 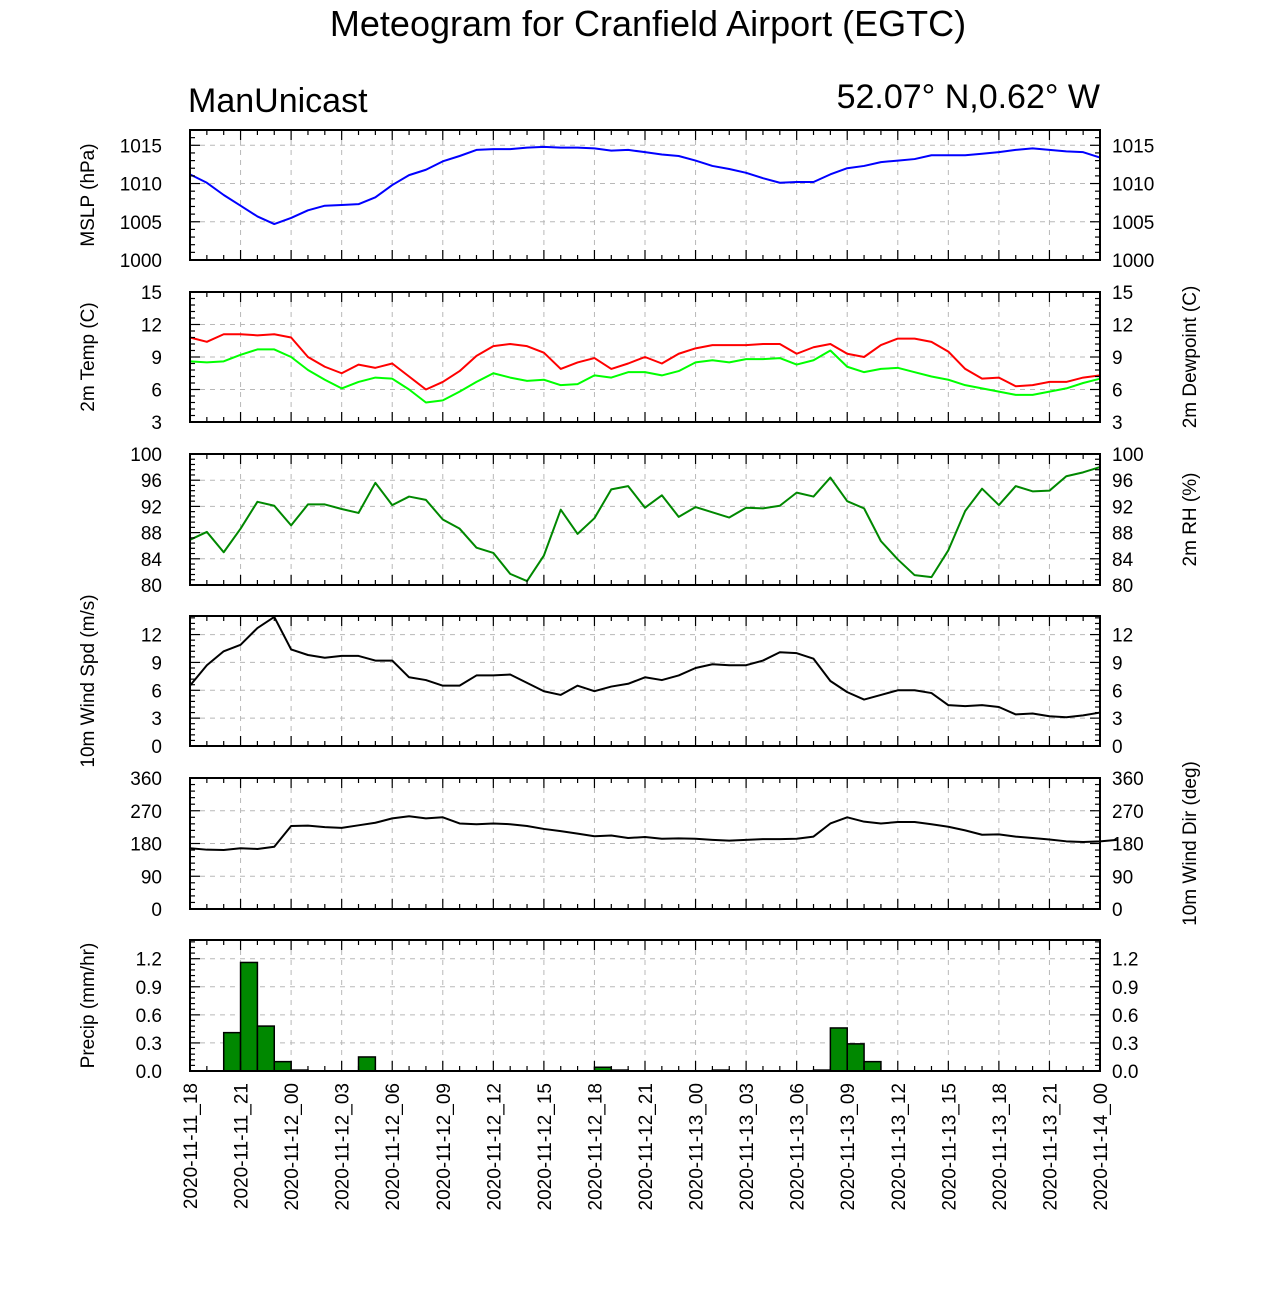 What do you see at coordinates (88, 1006) in the screenshot?
I see `y-axis-title-left-precip: Precip (mm/hr)` at bounding box center [88, 1006].